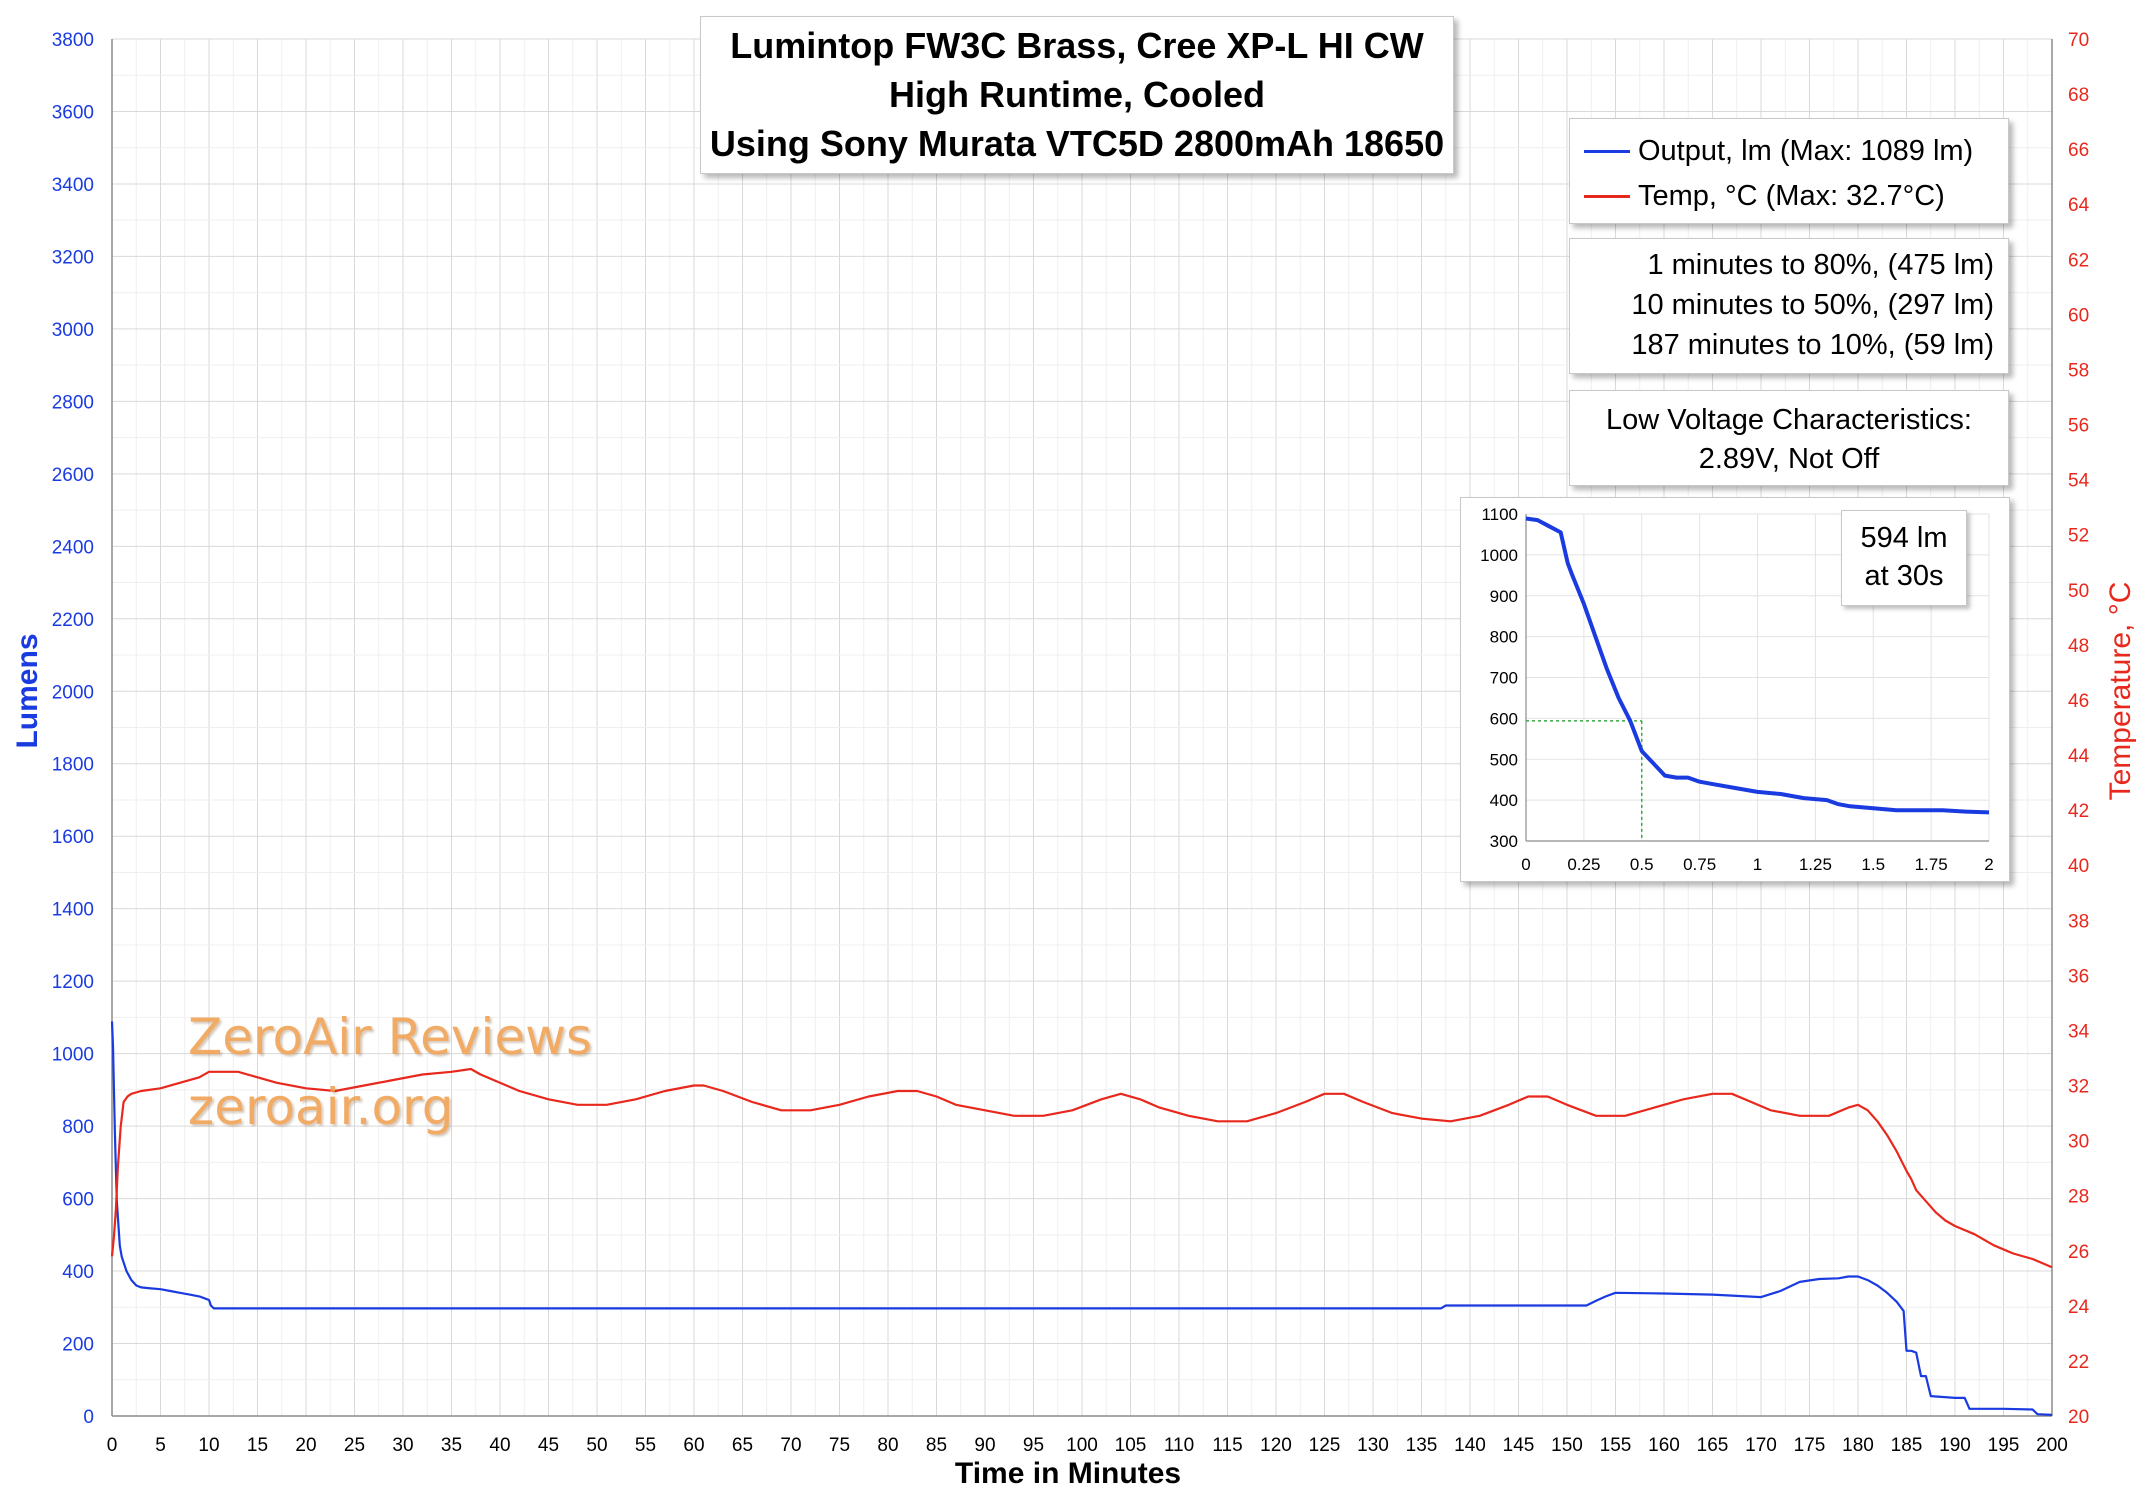 This screenshot has height=1502, width=2153. I want to click on x-tick-label: 50, so click(596, 1445).